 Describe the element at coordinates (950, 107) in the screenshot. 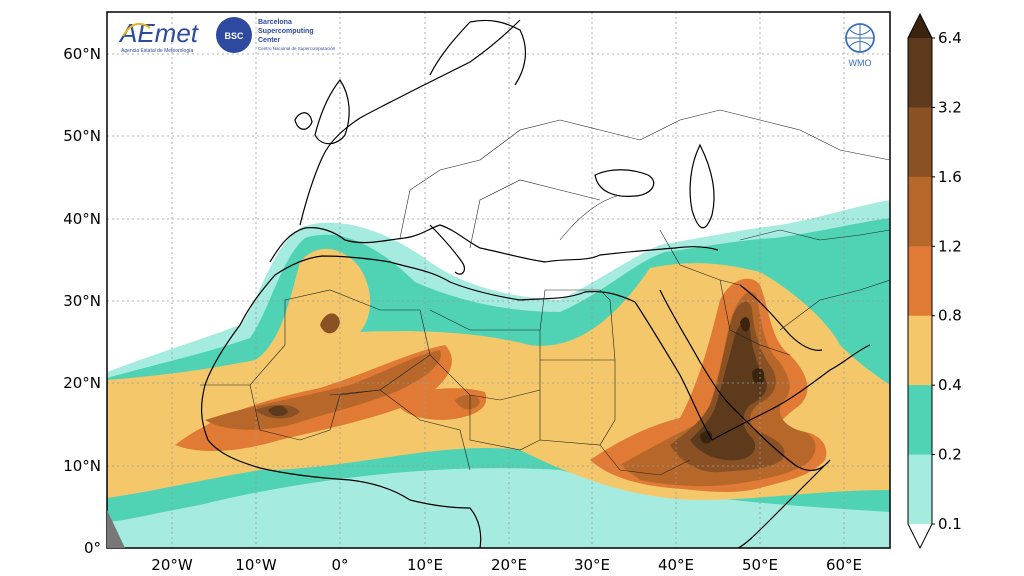

I see `colorbar-tick-label: 3.2` at that location.